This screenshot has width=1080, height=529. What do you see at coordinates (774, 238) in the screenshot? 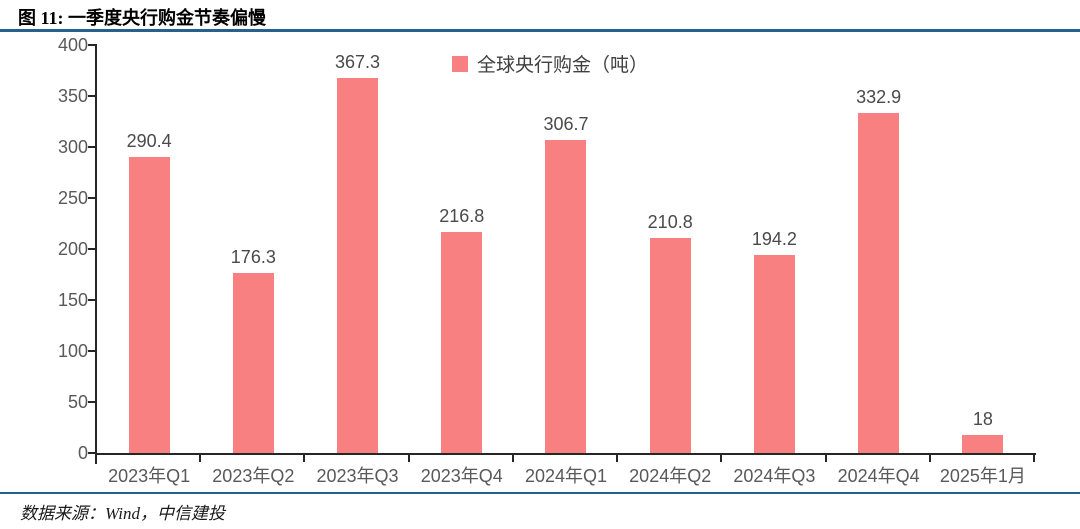
I see `bar-value-label: 194.2` at bounding box center [774, 238].